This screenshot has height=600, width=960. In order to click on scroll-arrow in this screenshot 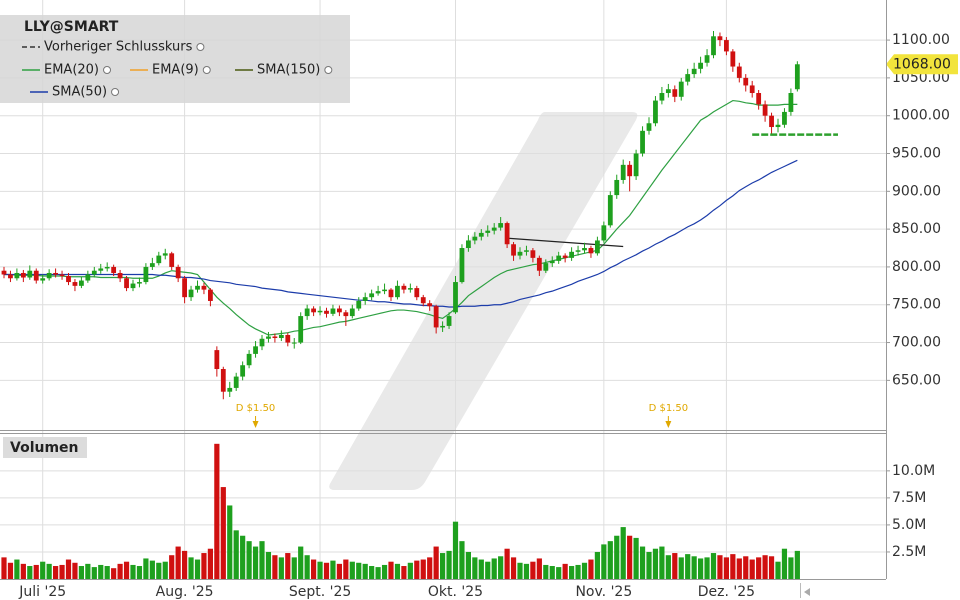, I will do `click(807, 592)`.